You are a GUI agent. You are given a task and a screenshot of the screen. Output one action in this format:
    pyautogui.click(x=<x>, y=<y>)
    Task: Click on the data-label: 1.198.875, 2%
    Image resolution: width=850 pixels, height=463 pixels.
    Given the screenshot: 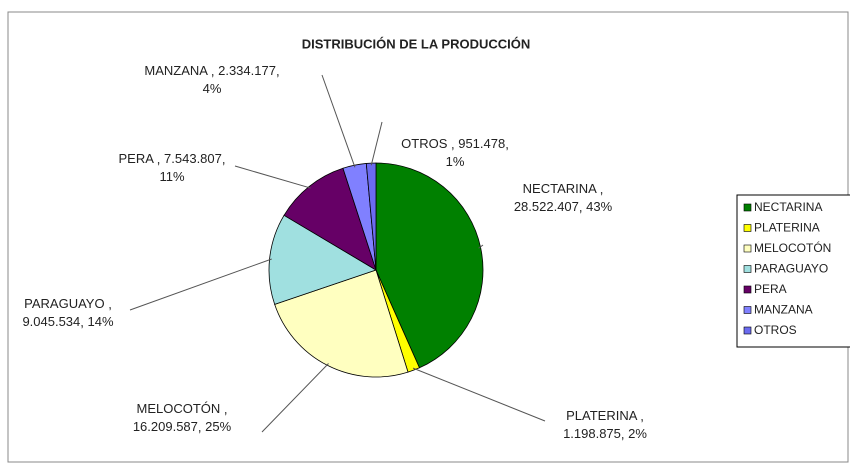 What is the action you would take?
    pyautogui.click(x=605, y=433)
    